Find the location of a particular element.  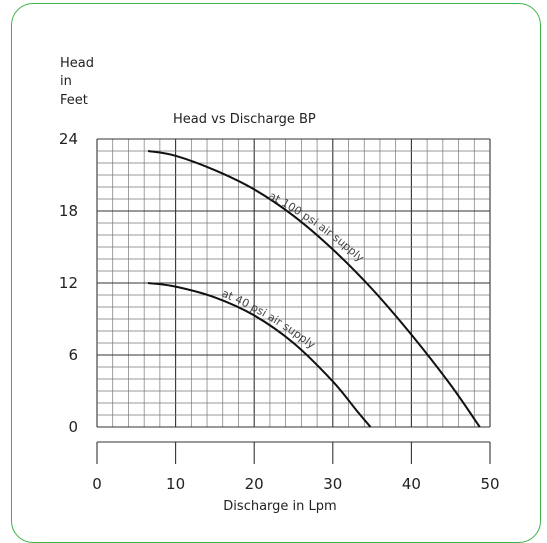

x-tick-label: 20 is located at coordinates (254, 484).